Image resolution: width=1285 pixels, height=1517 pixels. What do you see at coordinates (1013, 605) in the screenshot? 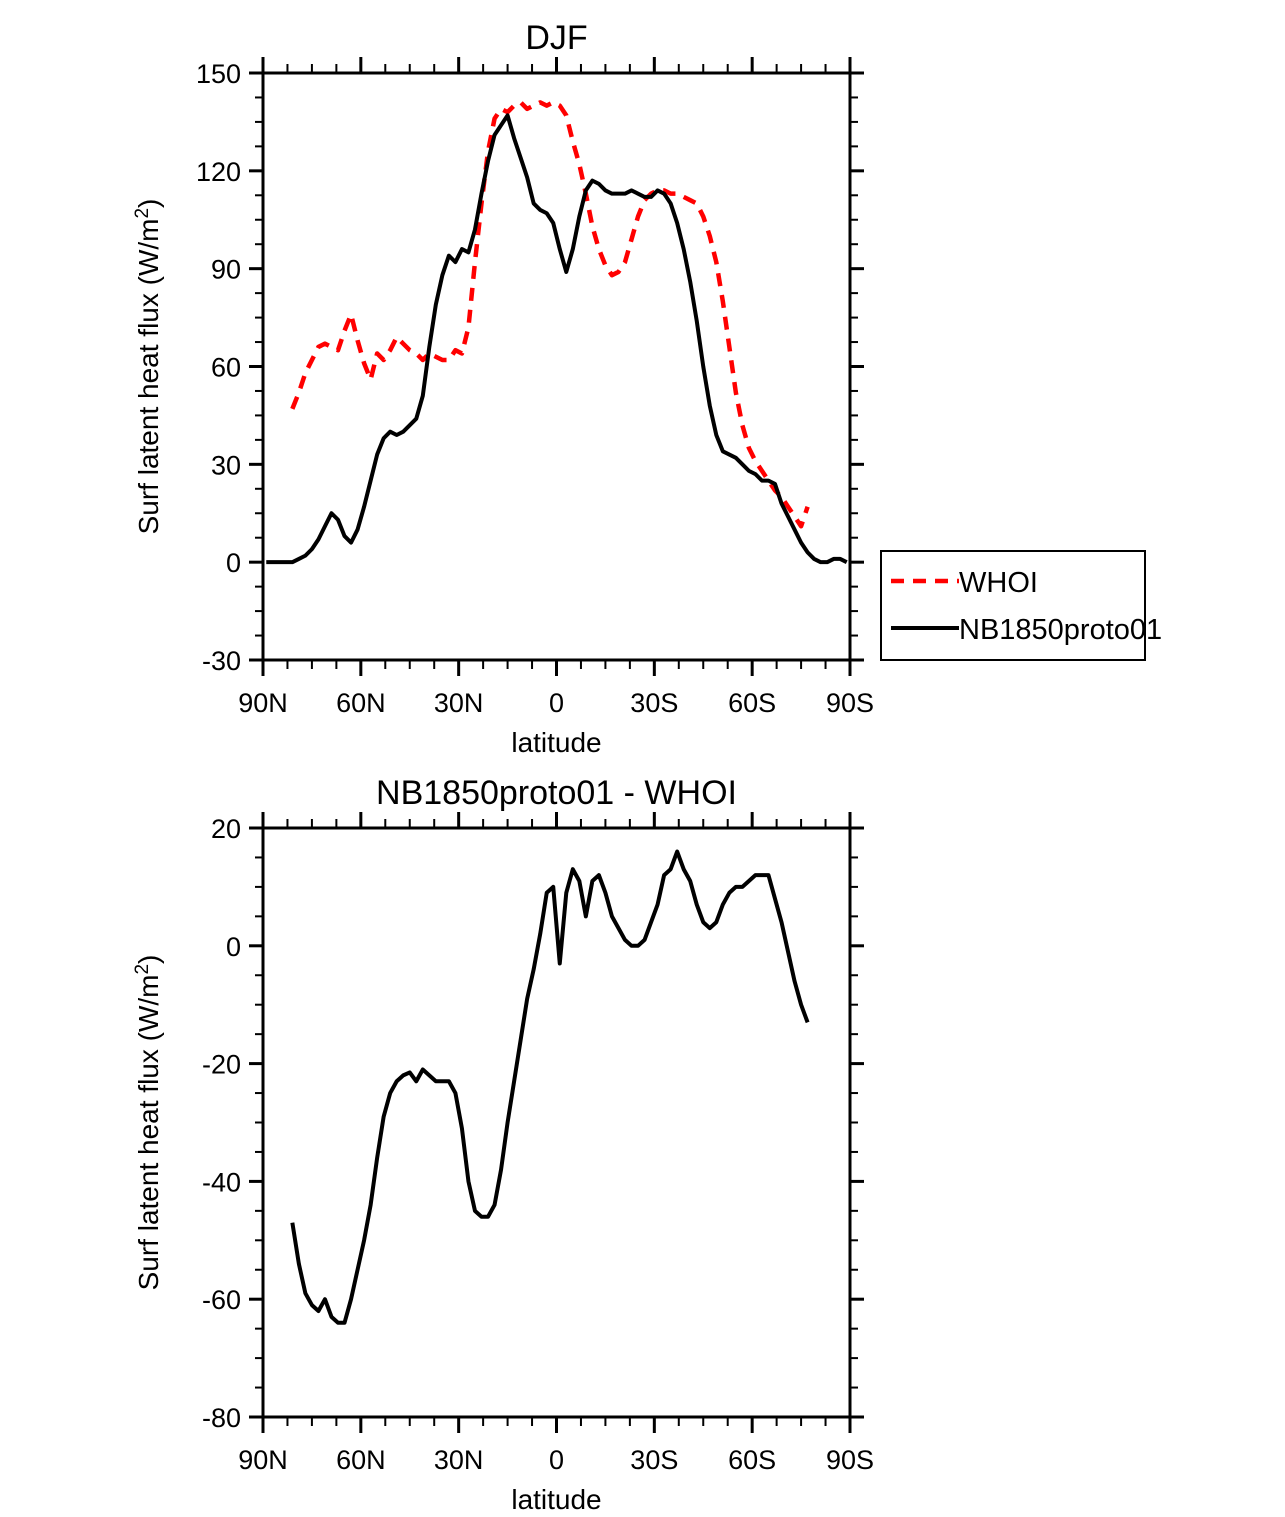
I see `legend-box` at bounding box center [1013, 605].